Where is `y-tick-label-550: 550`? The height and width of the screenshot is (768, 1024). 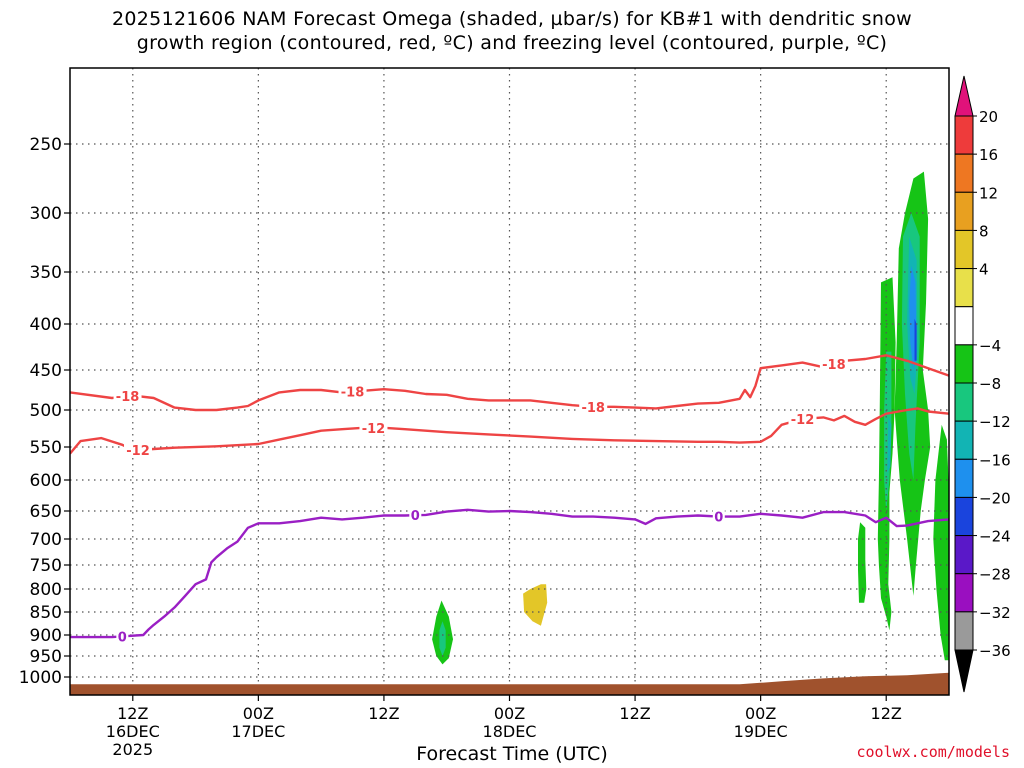
y-tick-label-550: 550 is located at coordinates (46, 448).